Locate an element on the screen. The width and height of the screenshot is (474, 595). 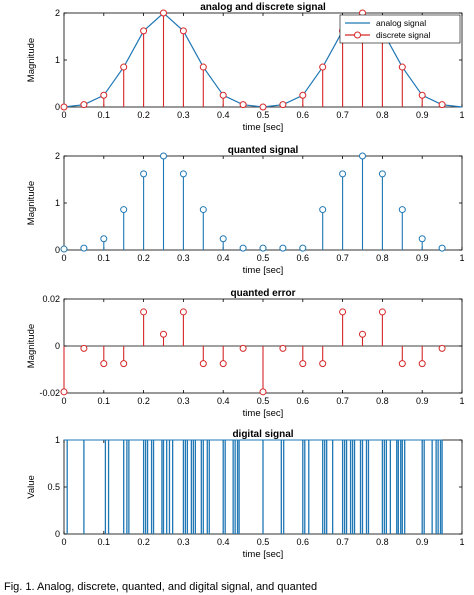
chart-title: digital signal is located at coordinates (262, 434).